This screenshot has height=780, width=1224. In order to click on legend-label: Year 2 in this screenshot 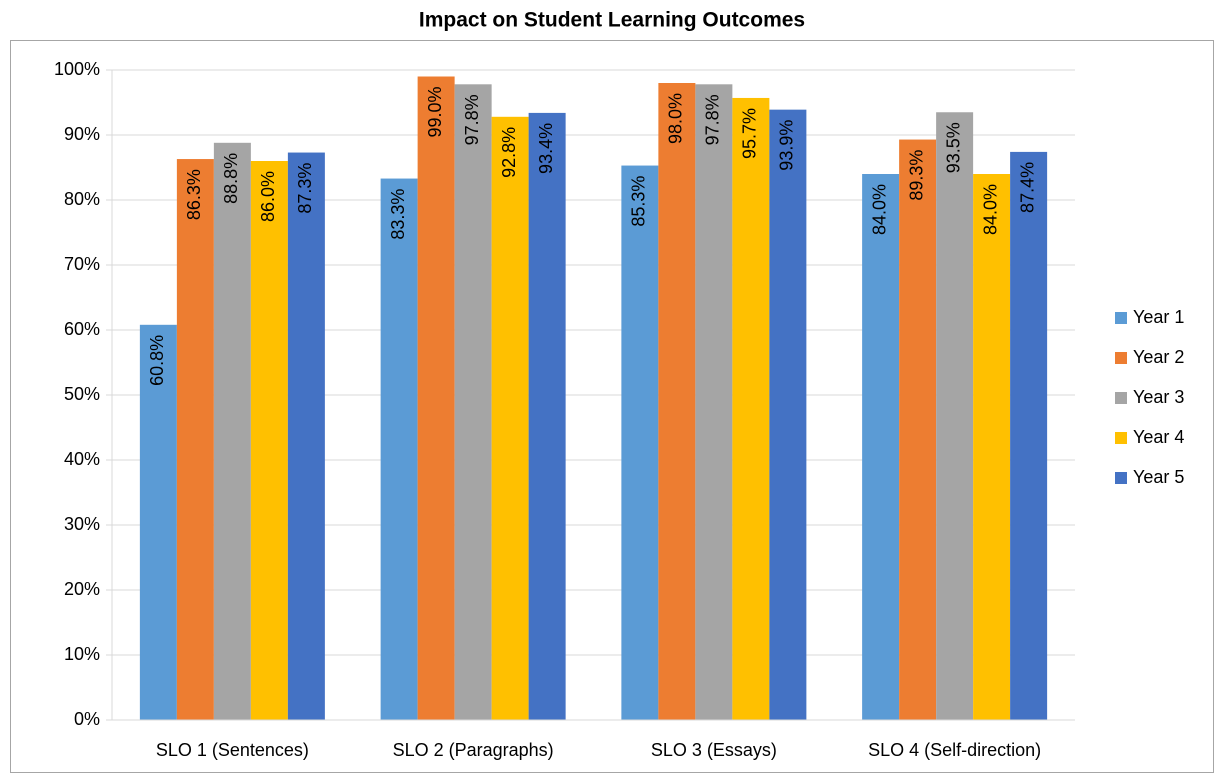, I will do `click(1158, 357)`.